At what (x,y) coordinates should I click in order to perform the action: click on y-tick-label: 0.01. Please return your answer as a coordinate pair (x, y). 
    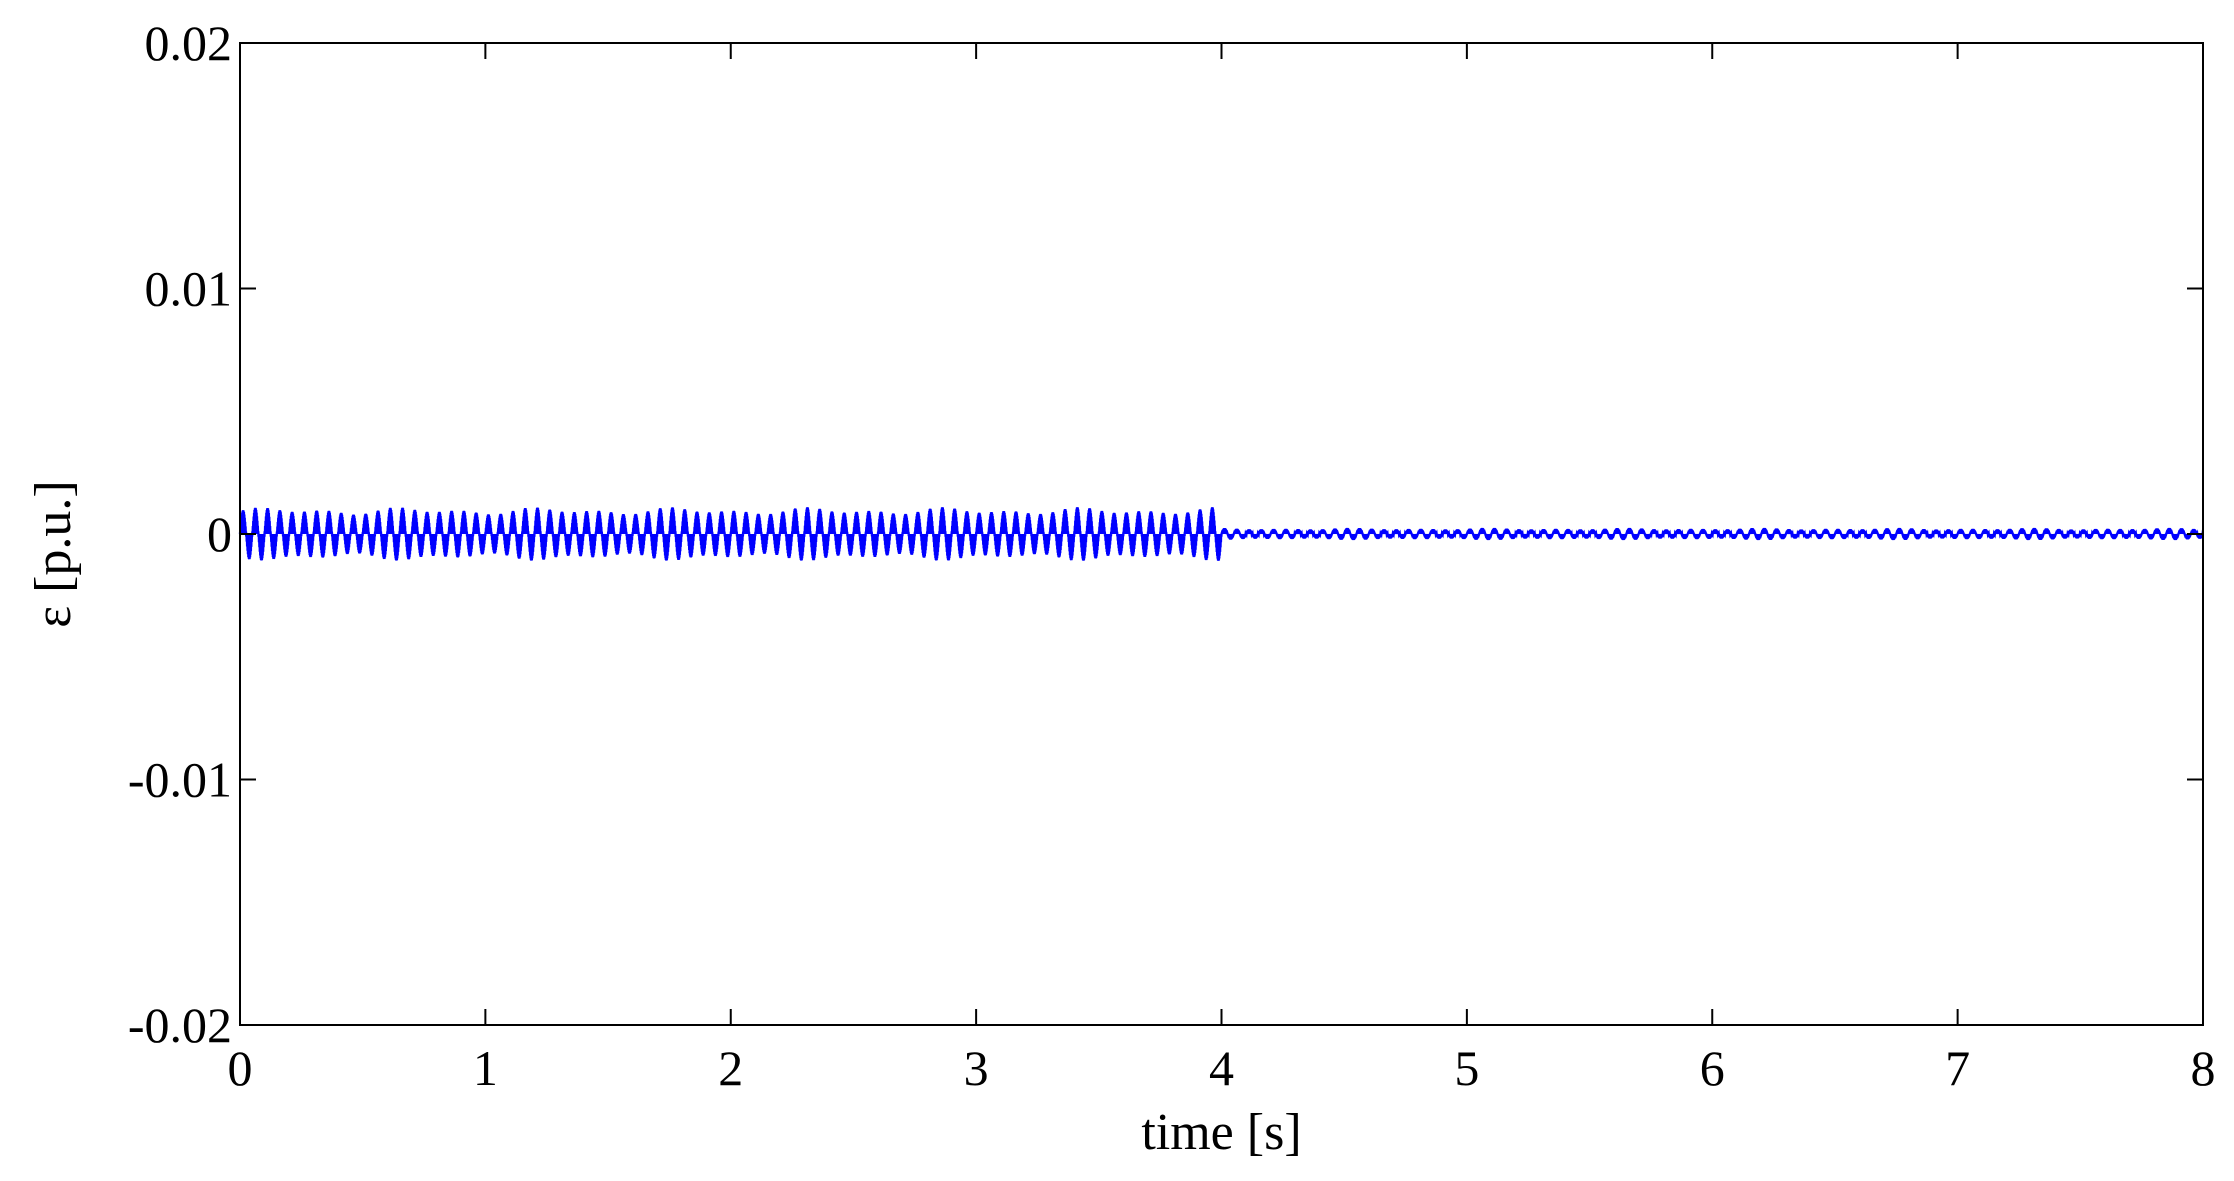
    Looking at the image, I should click on (189, 289).